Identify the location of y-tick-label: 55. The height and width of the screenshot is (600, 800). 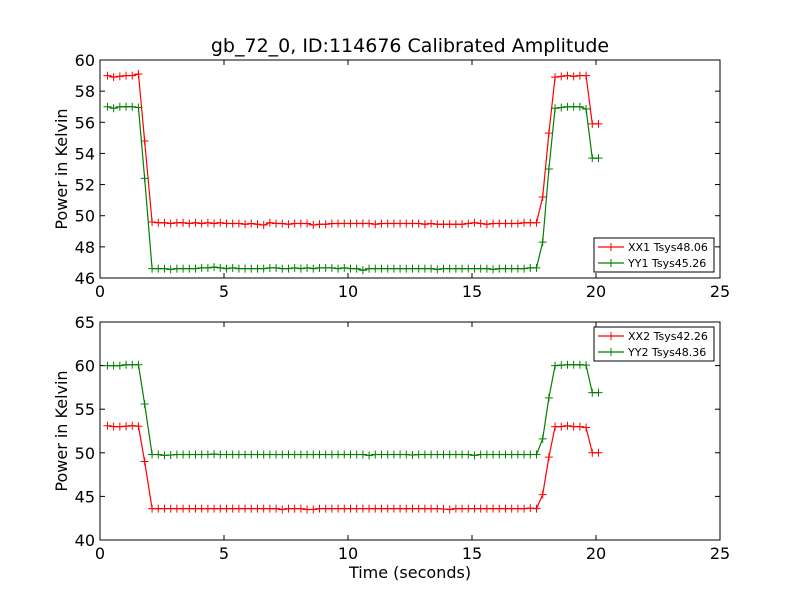
(85, 409).